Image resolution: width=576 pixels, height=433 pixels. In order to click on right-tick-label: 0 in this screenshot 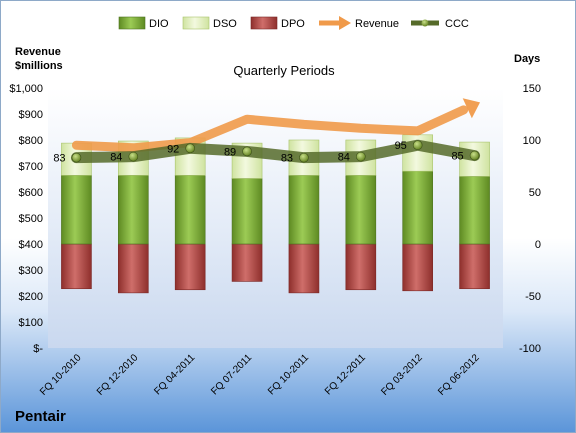, I will do `click(538, 245)`.